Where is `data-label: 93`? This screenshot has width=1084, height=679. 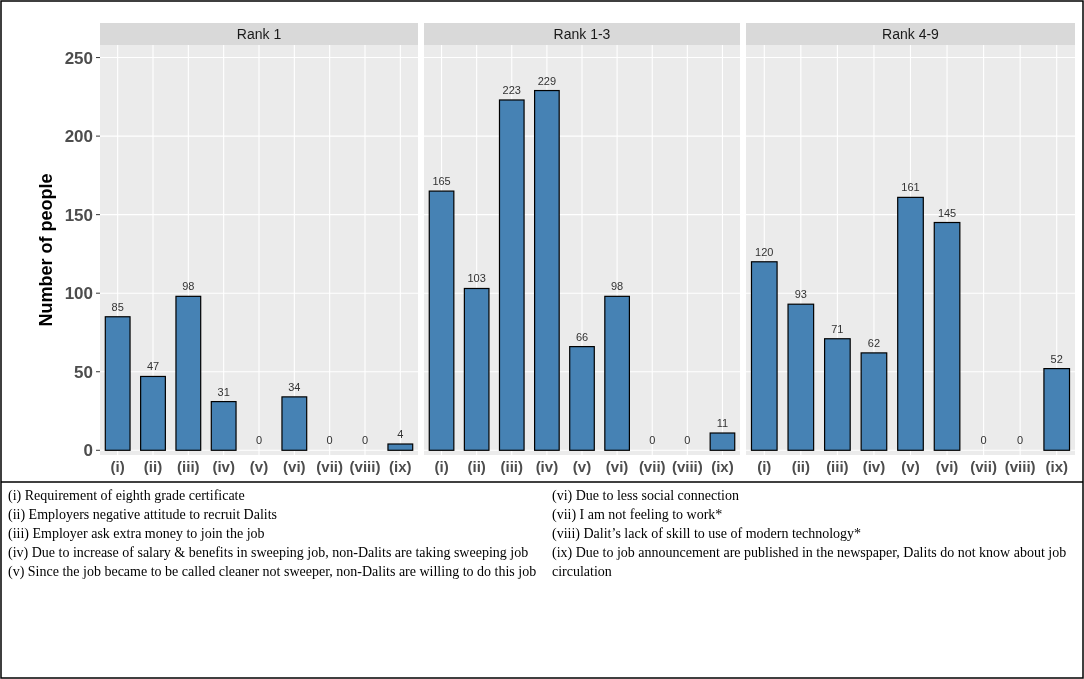 data-label: 93 is located at coordinates (800, 294).